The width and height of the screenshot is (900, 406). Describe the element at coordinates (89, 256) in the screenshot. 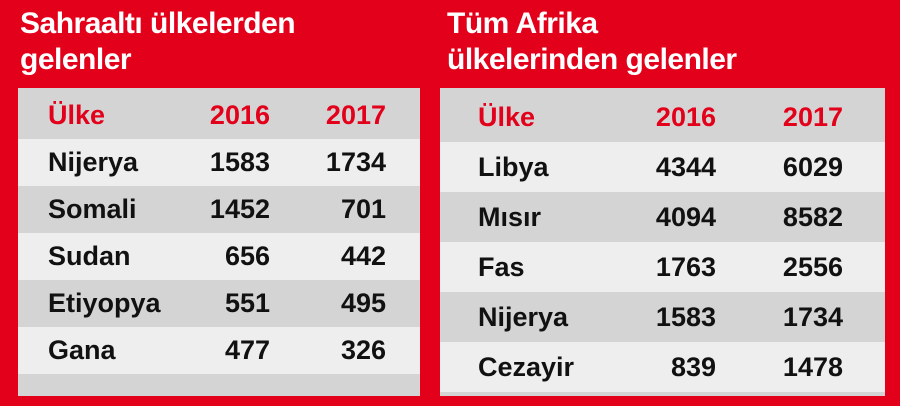

I see `table-cell: Sudan` at that location.